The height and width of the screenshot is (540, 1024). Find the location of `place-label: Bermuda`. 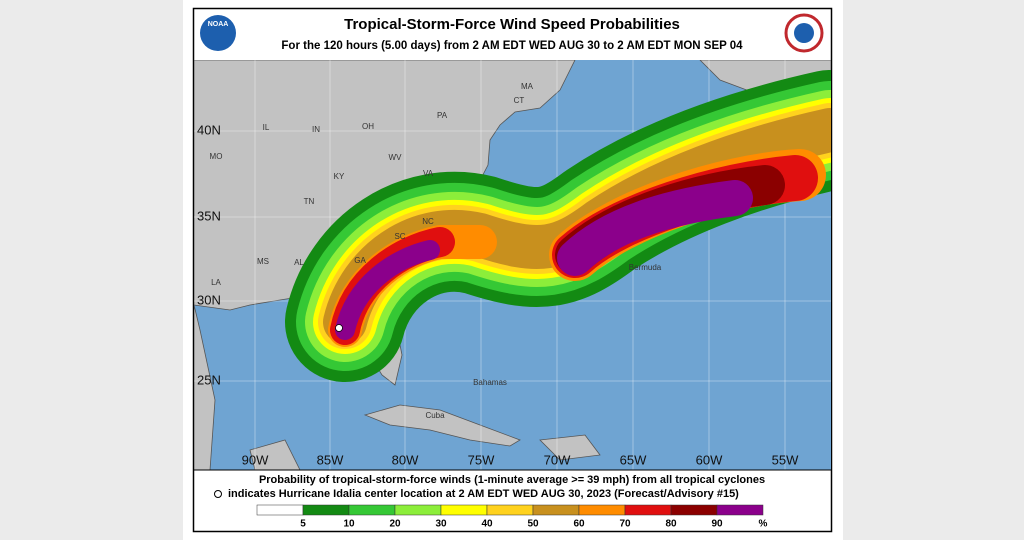

place-label: Bermuda is located at coordinates (645, 267).